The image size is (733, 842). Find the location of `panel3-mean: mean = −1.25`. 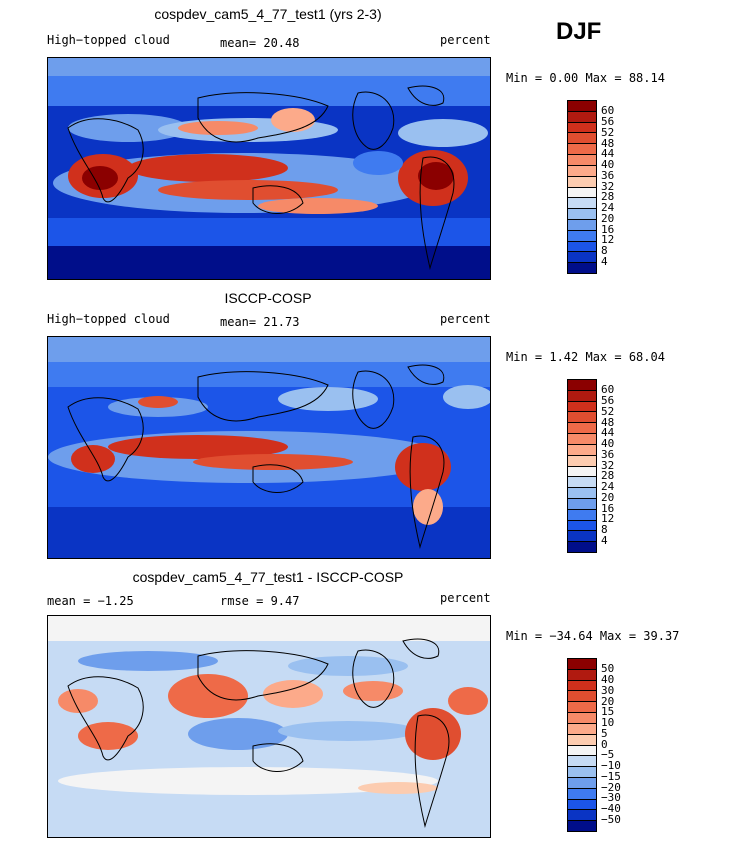

panel3-mean: mean = −1.25 is located at coordinates (90, 601).